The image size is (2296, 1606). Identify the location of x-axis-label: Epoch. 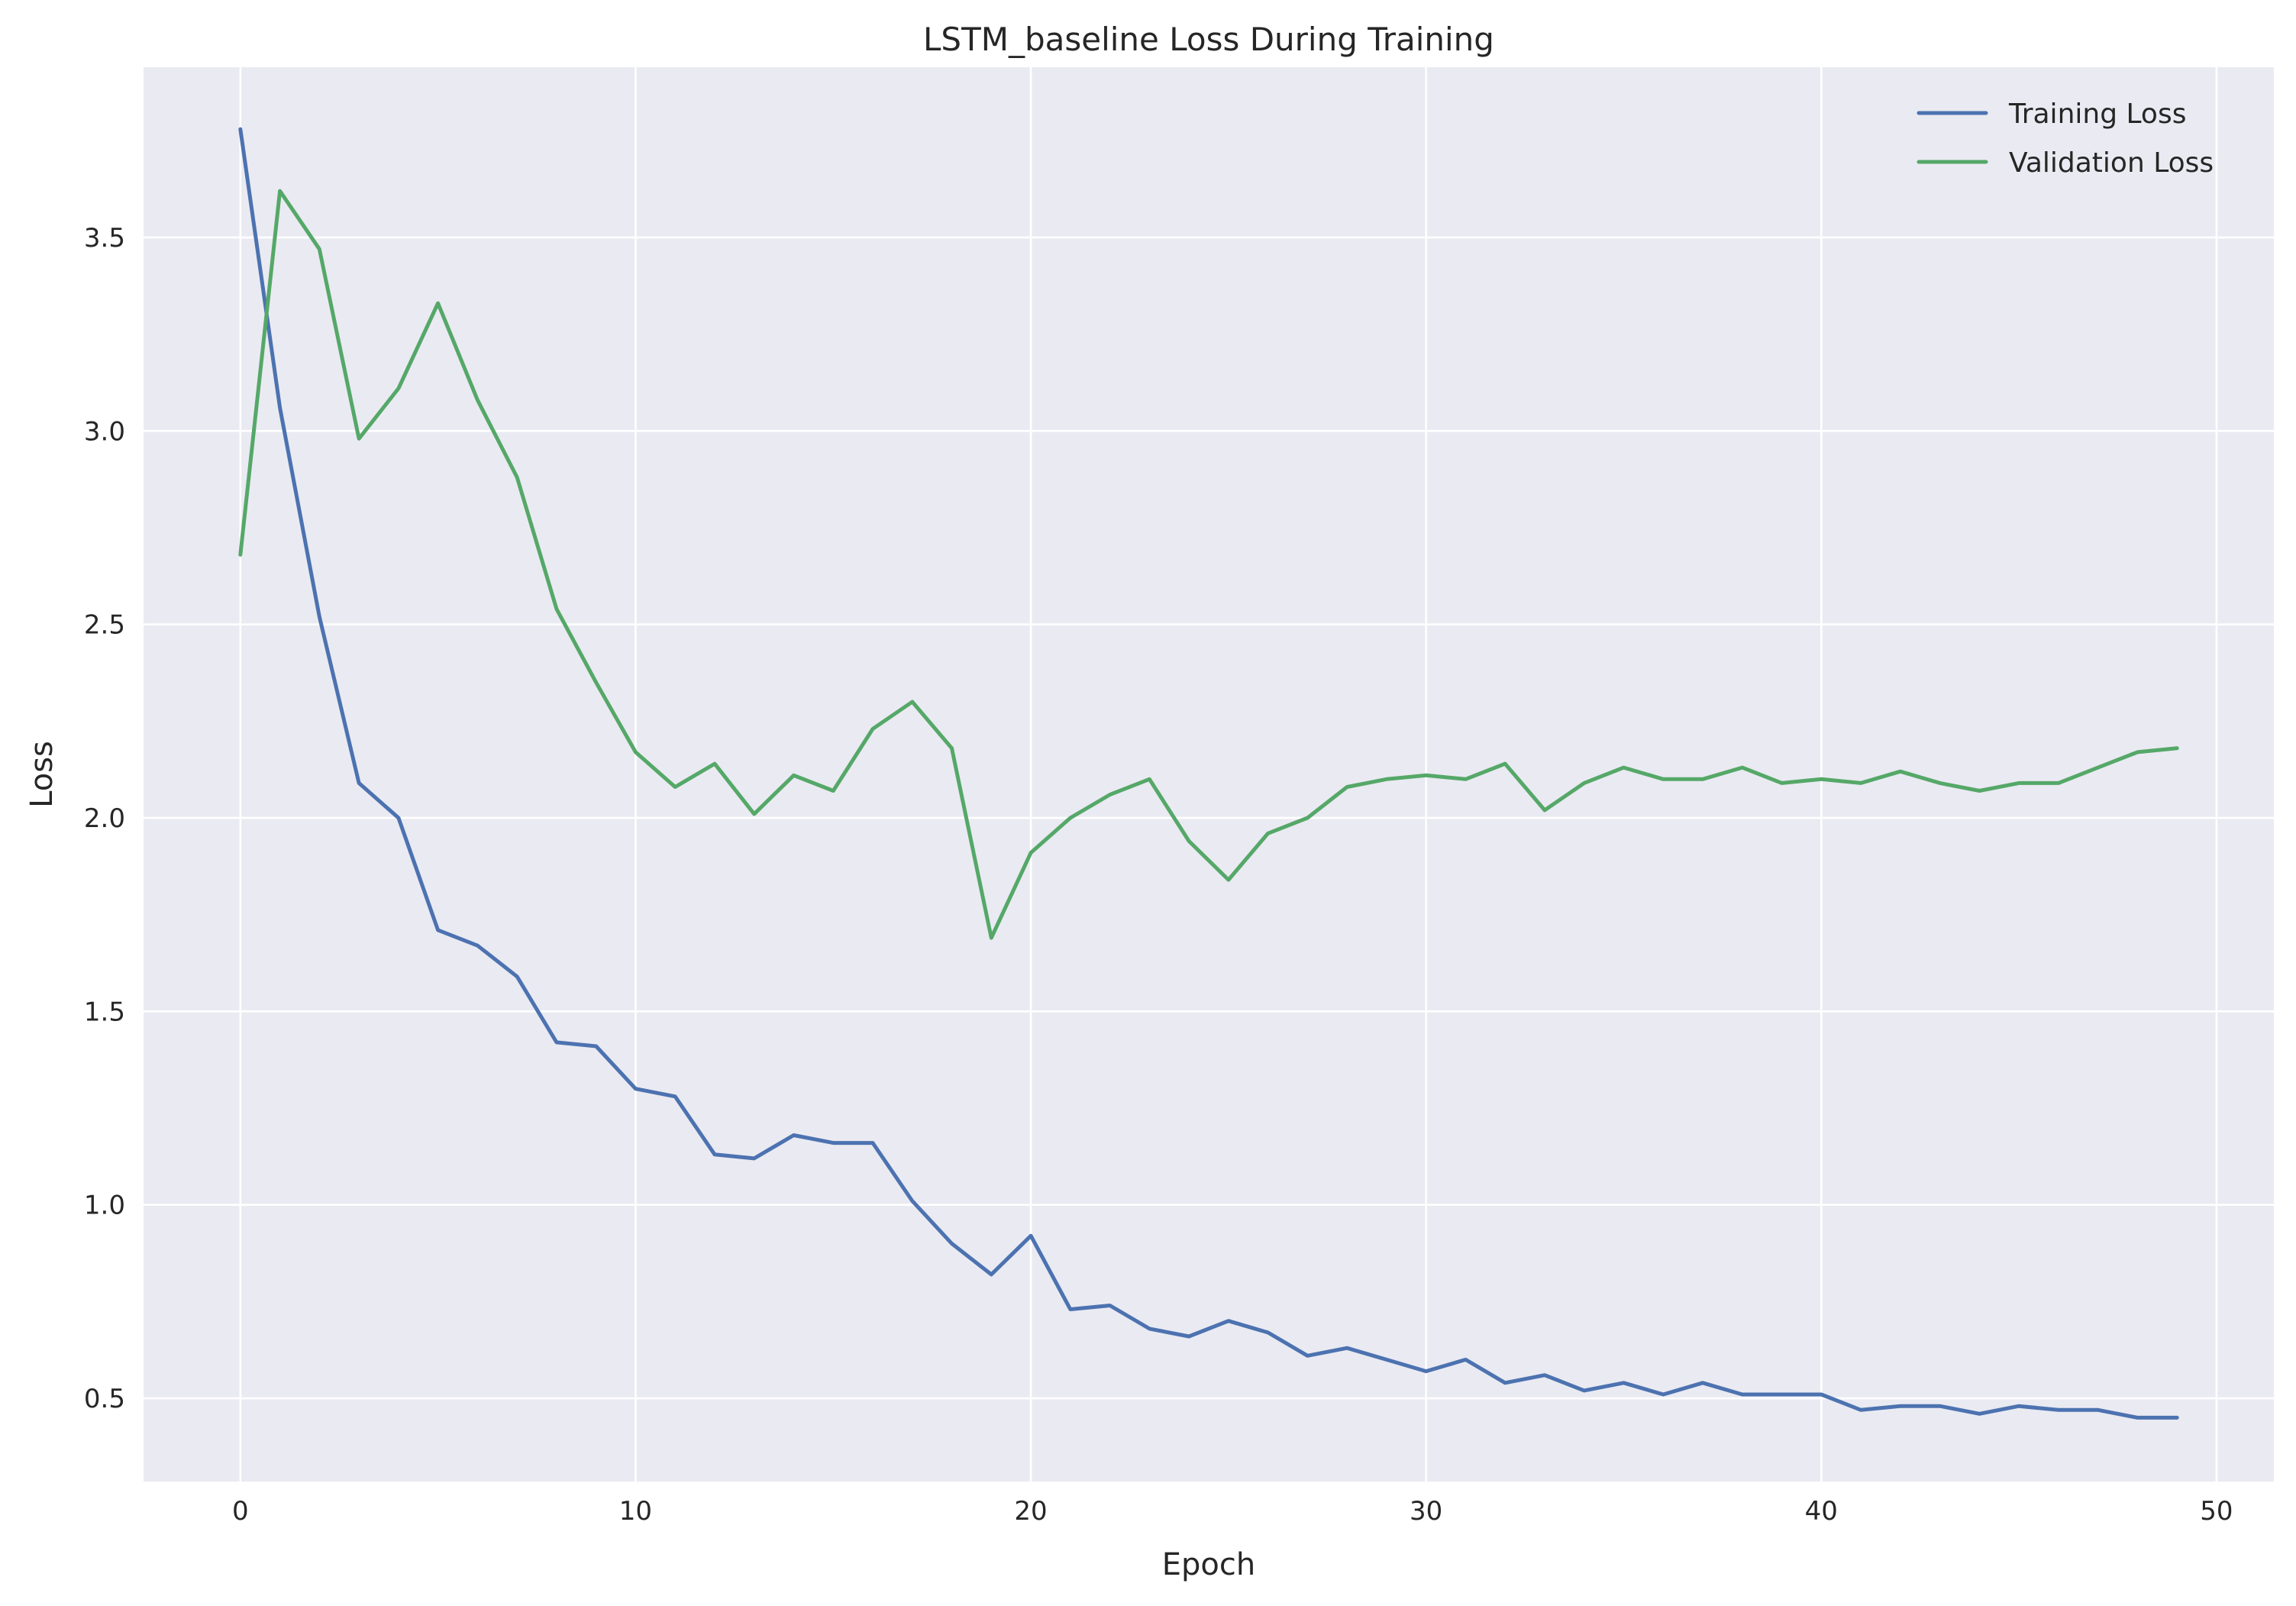
(1208, 1564).